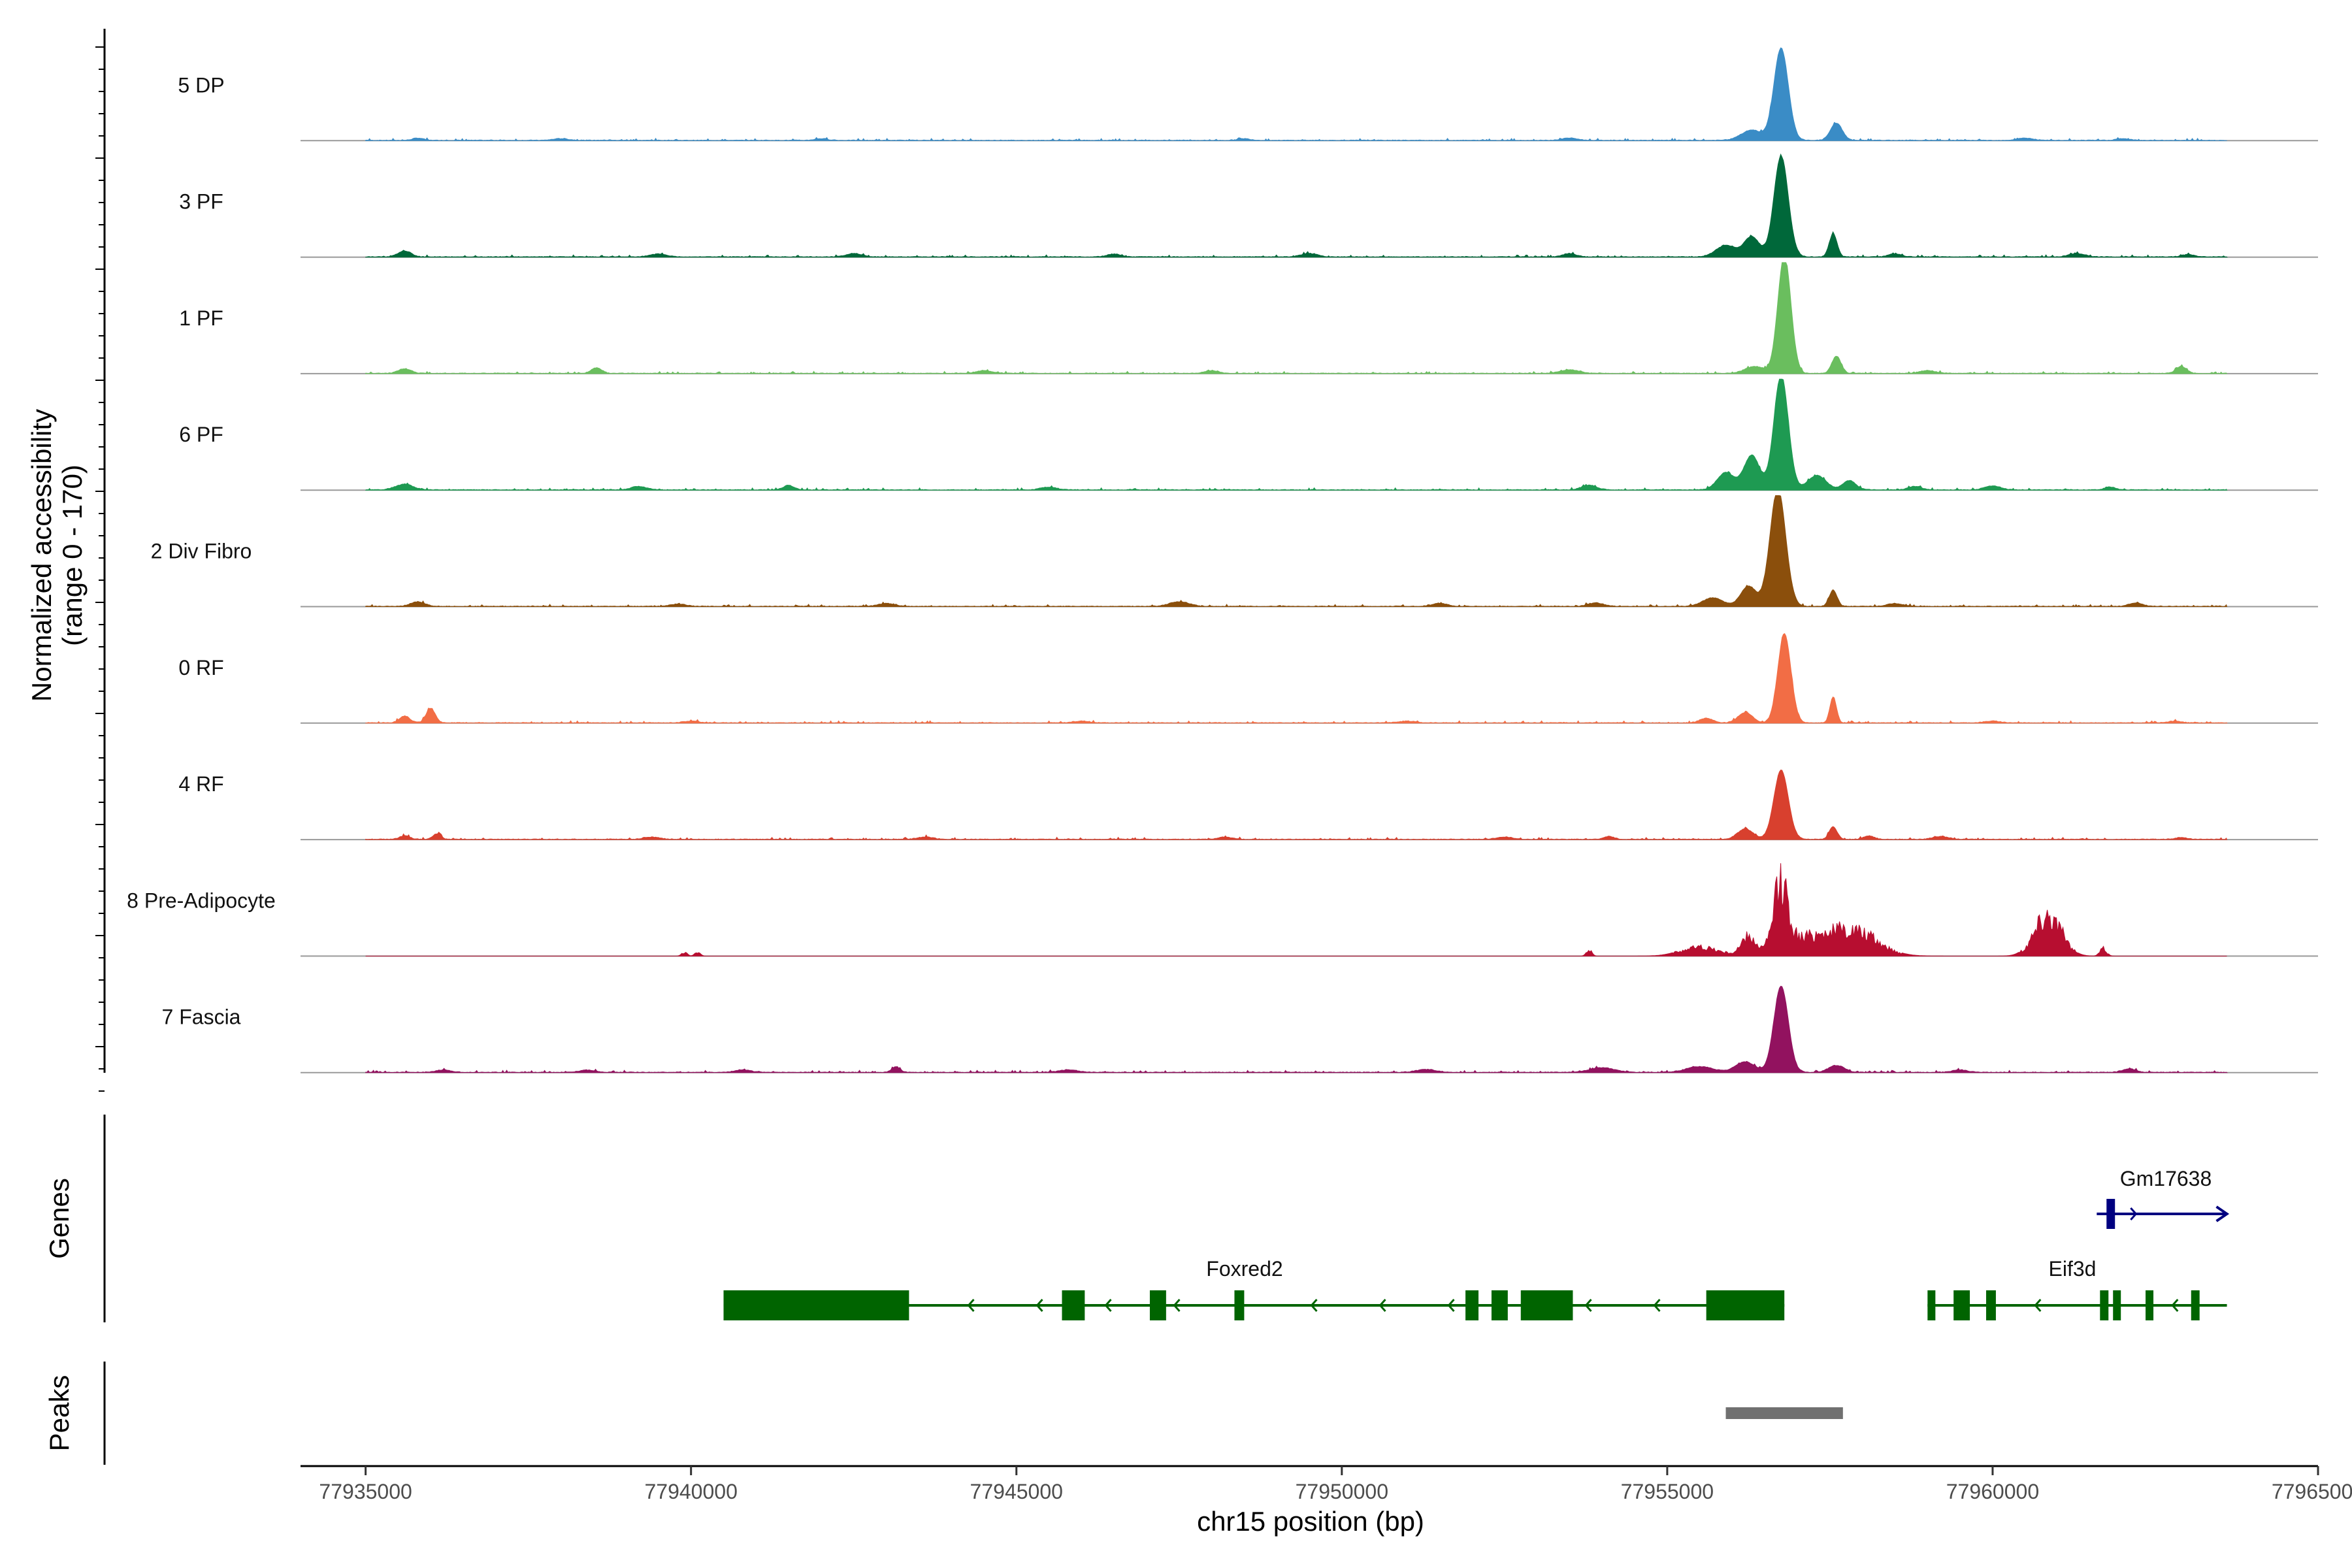 The width and height of the screenshot is (2352, 1568). What do you see at coordinates (2312, 1491) in the screenshot?
I see `x-tick-label: 77965000` at bounding box center [2312, 1491].